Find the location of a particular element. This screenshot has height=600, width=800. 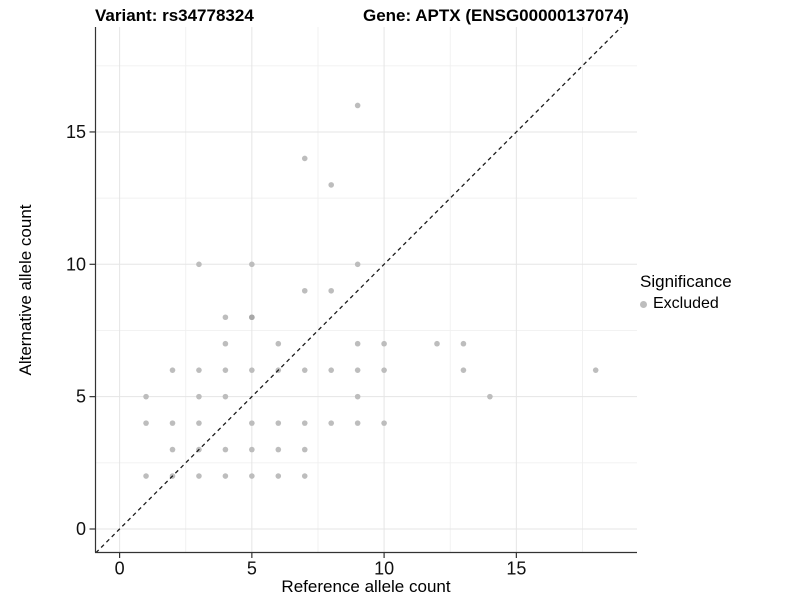

legend-item-label: Excluded is located at coordinates (686, 303).